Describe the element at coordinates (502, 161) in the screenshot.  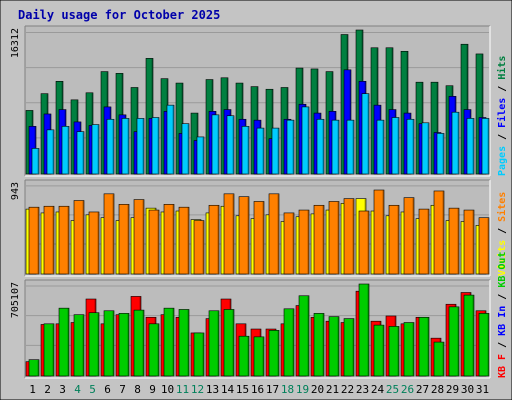
I see `legend-entry: Pages` at that location.